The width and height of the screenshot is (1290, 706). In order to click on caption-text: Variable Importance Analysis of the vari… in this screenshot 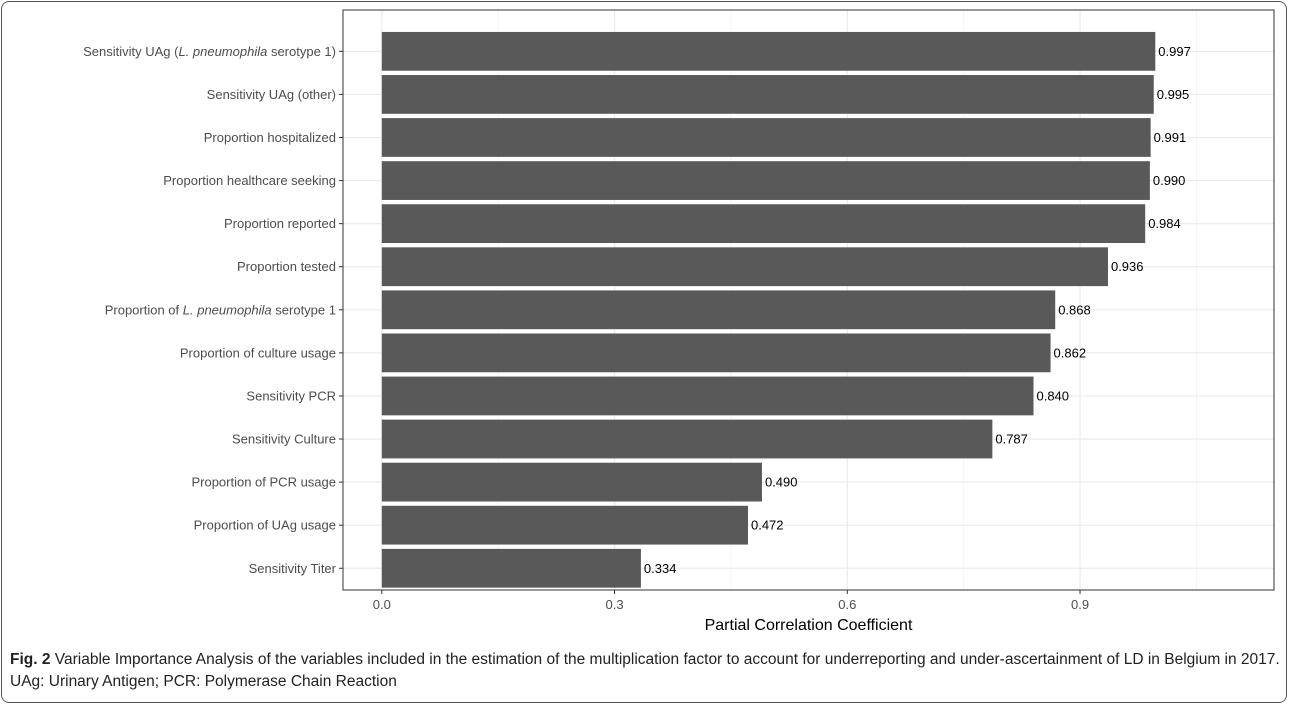, I will do `click(645, 670)`.